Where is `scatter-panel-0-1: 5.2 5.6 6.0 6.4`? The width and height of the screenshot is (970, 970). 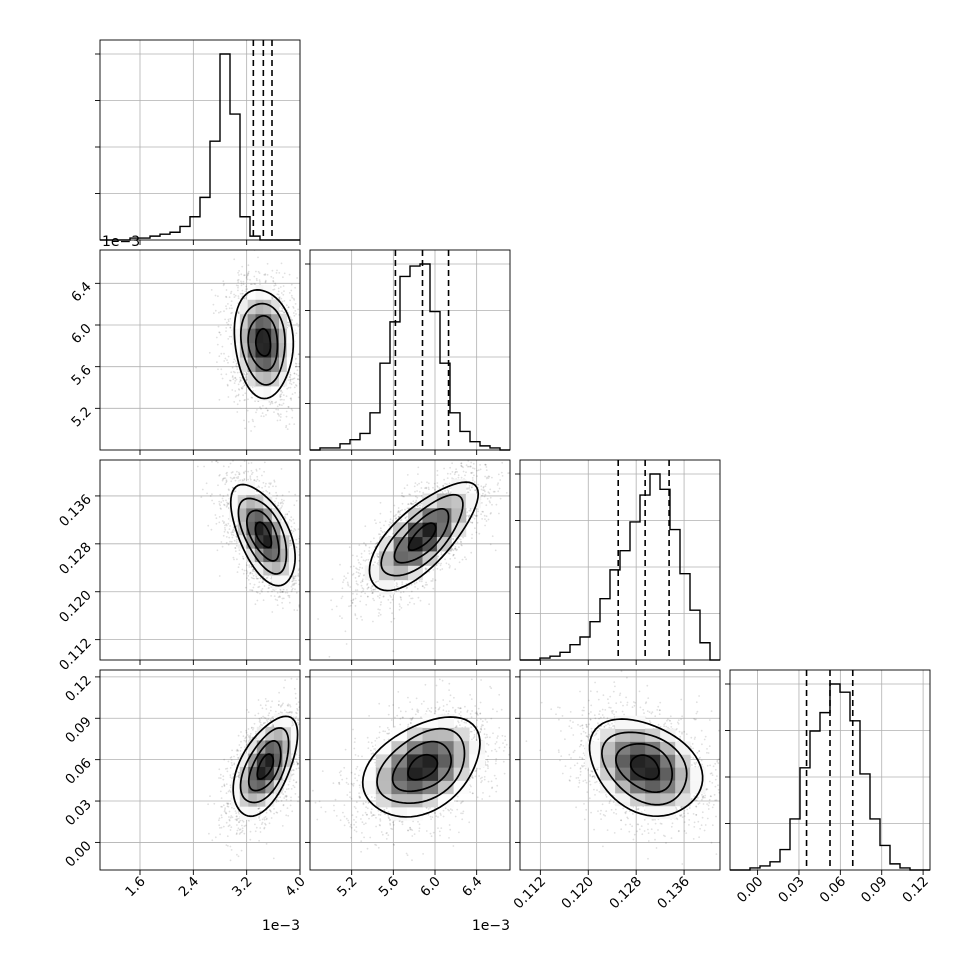 scatter-panel-0-1: 5.2 5.6 6.0 6.4 is located at coordinates (184, 352).